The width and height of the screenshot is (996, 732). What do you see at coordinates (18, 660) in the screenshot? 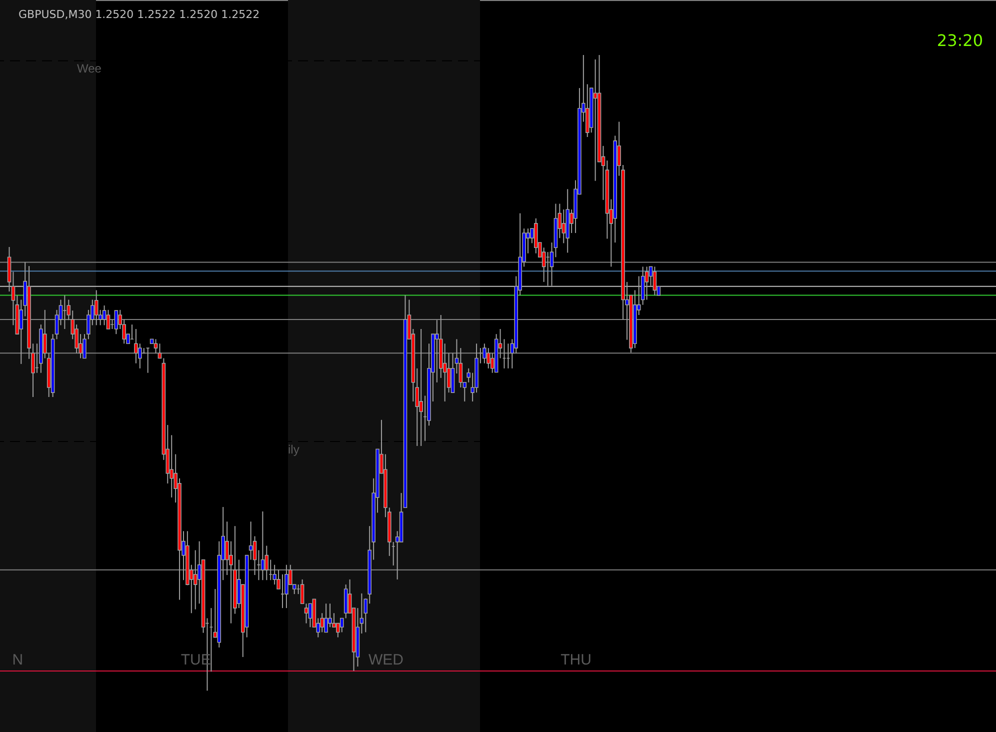
I see `x-tick-label: N` at bounding box center [18, 660].